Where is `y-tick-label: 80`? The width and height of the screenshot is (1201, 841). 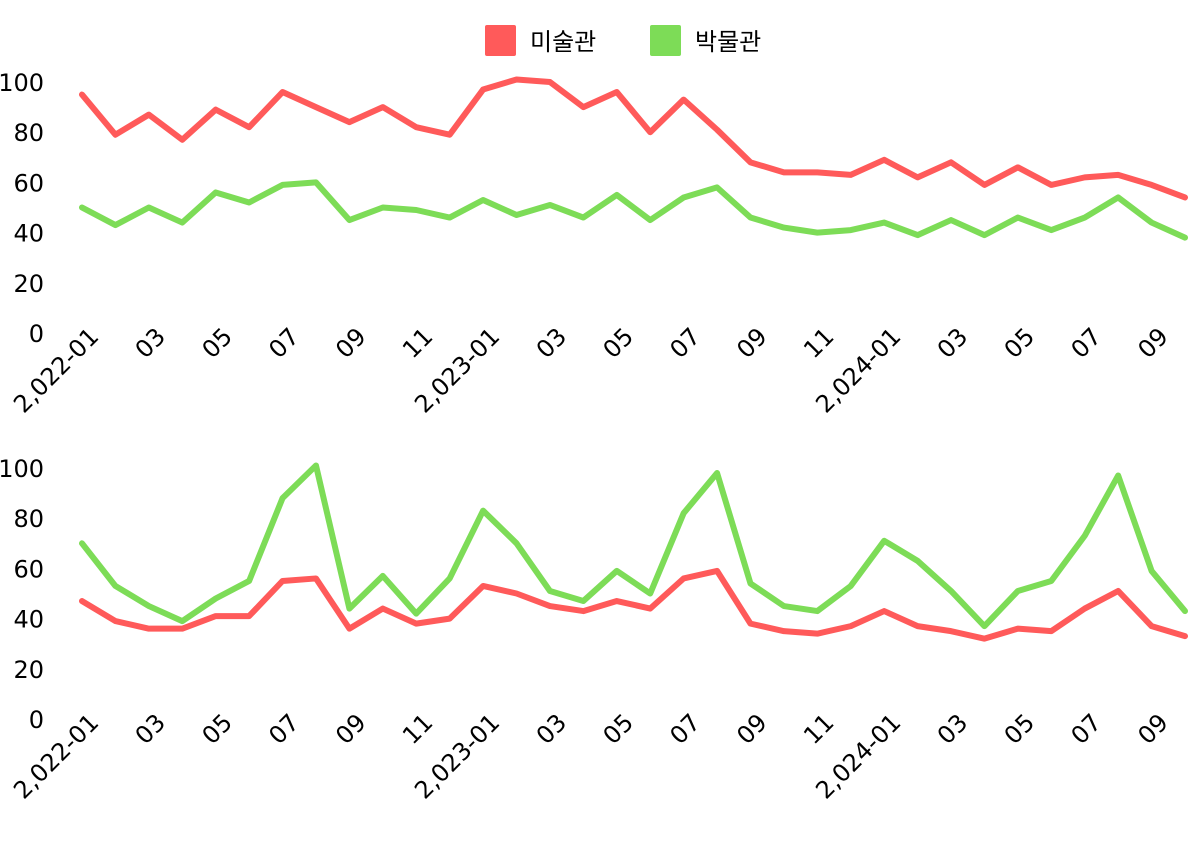 y-tick-label: 80 is located at coordinates (28, 133).